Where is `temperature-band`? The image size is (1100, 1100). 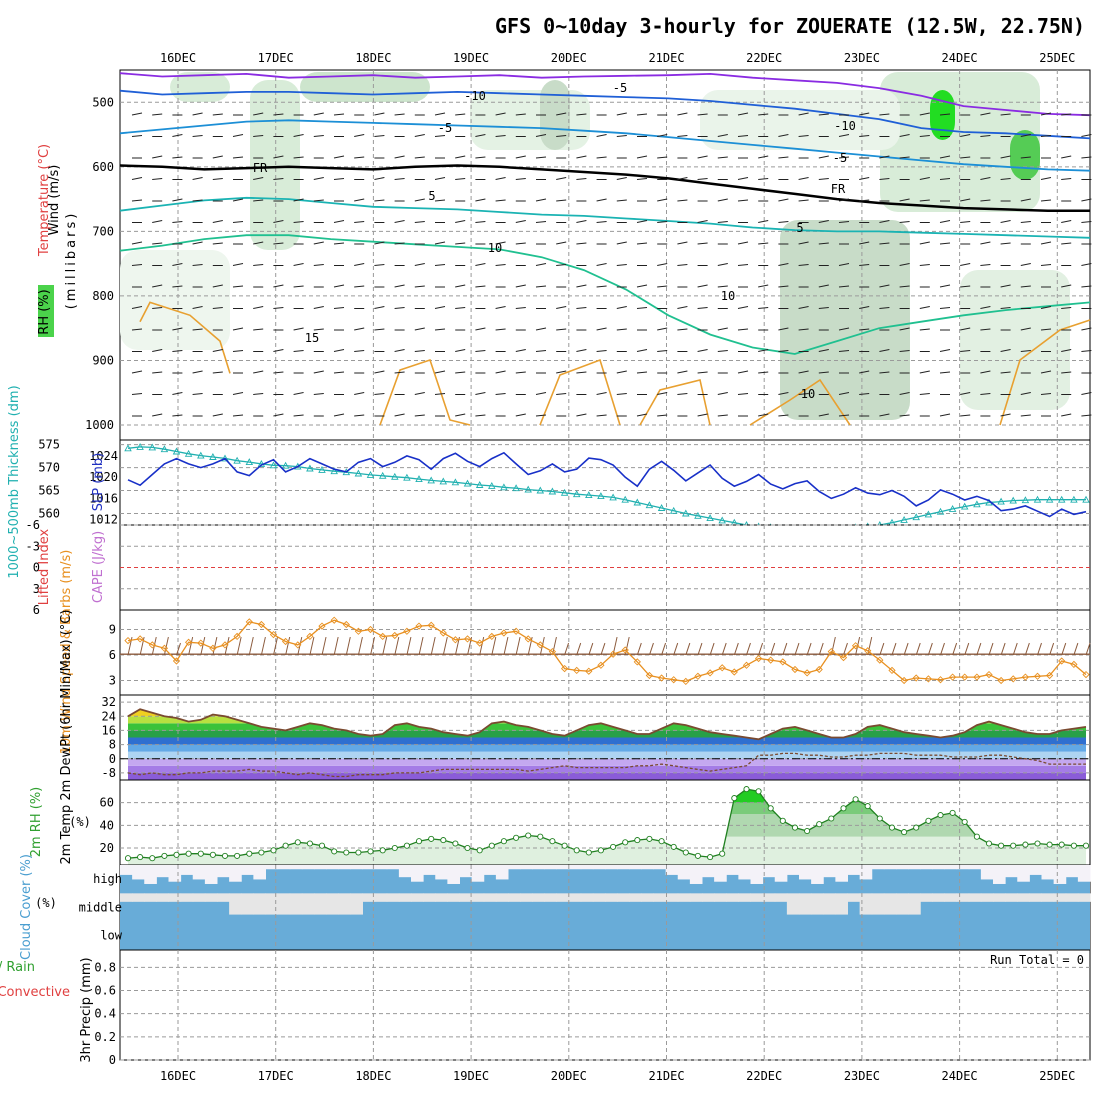
temperature-band is located at coordinates (607, 741).